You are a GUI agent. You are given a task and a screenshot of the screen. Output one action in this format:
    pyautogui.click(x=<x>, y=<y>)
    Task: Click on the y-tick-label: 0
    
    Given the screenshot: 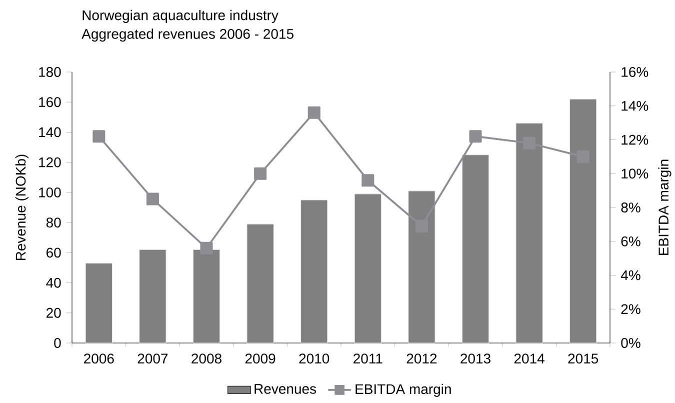 What is the action you would take?
    pyautogui.click(x=57, y=343)
    